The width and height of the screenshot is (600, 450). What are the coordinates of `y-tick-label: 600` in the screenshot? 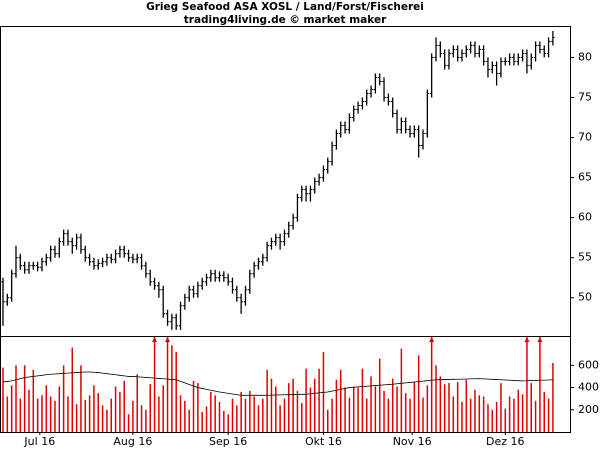 It's located at (588, 364).